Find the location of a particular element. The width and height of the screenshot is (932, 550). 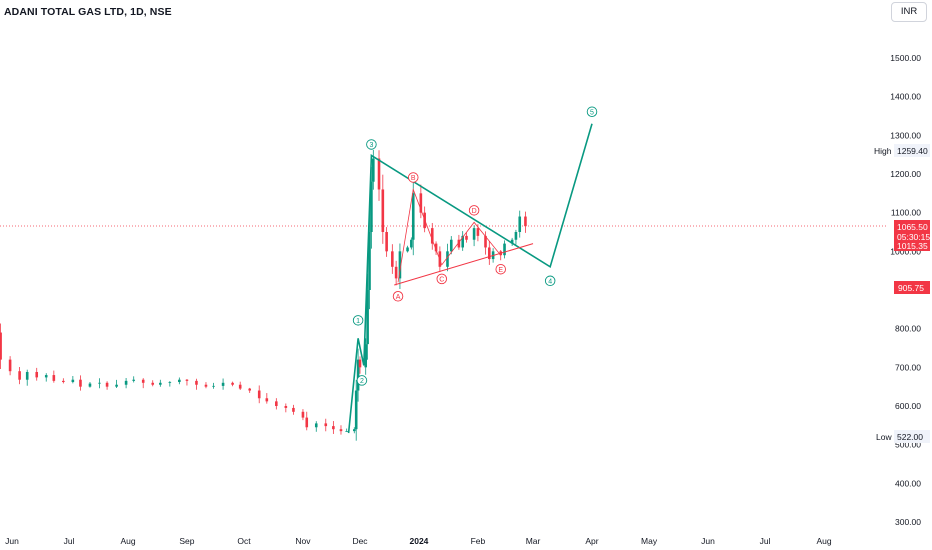

y-tick-label: 800.00 is located at coordinates (908, 329).